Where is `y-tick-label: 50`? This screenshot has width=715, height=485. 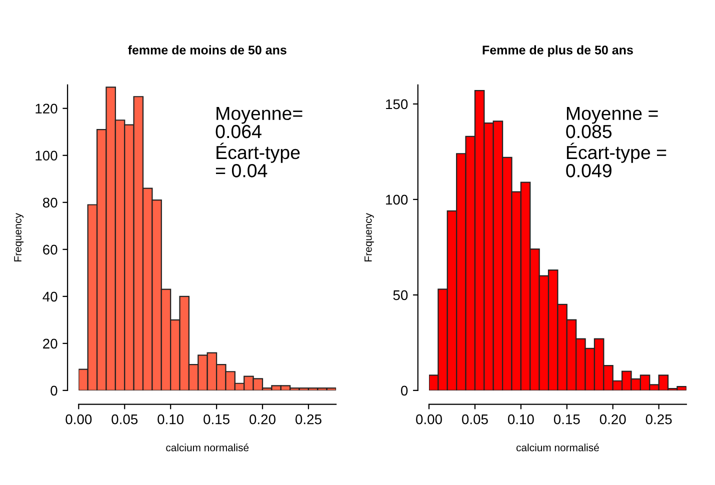
y-tick-label: 50 is located at coordinates (400, 295).